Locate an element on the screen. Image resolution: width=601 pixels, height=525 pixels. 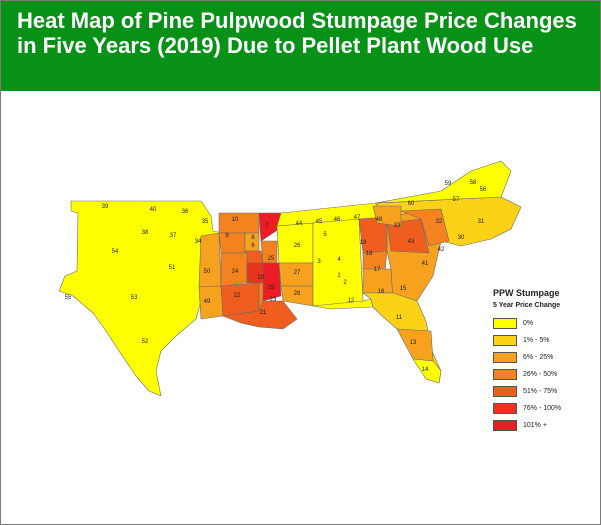
region-number-label: 45 is located at coordinates (319, 222).